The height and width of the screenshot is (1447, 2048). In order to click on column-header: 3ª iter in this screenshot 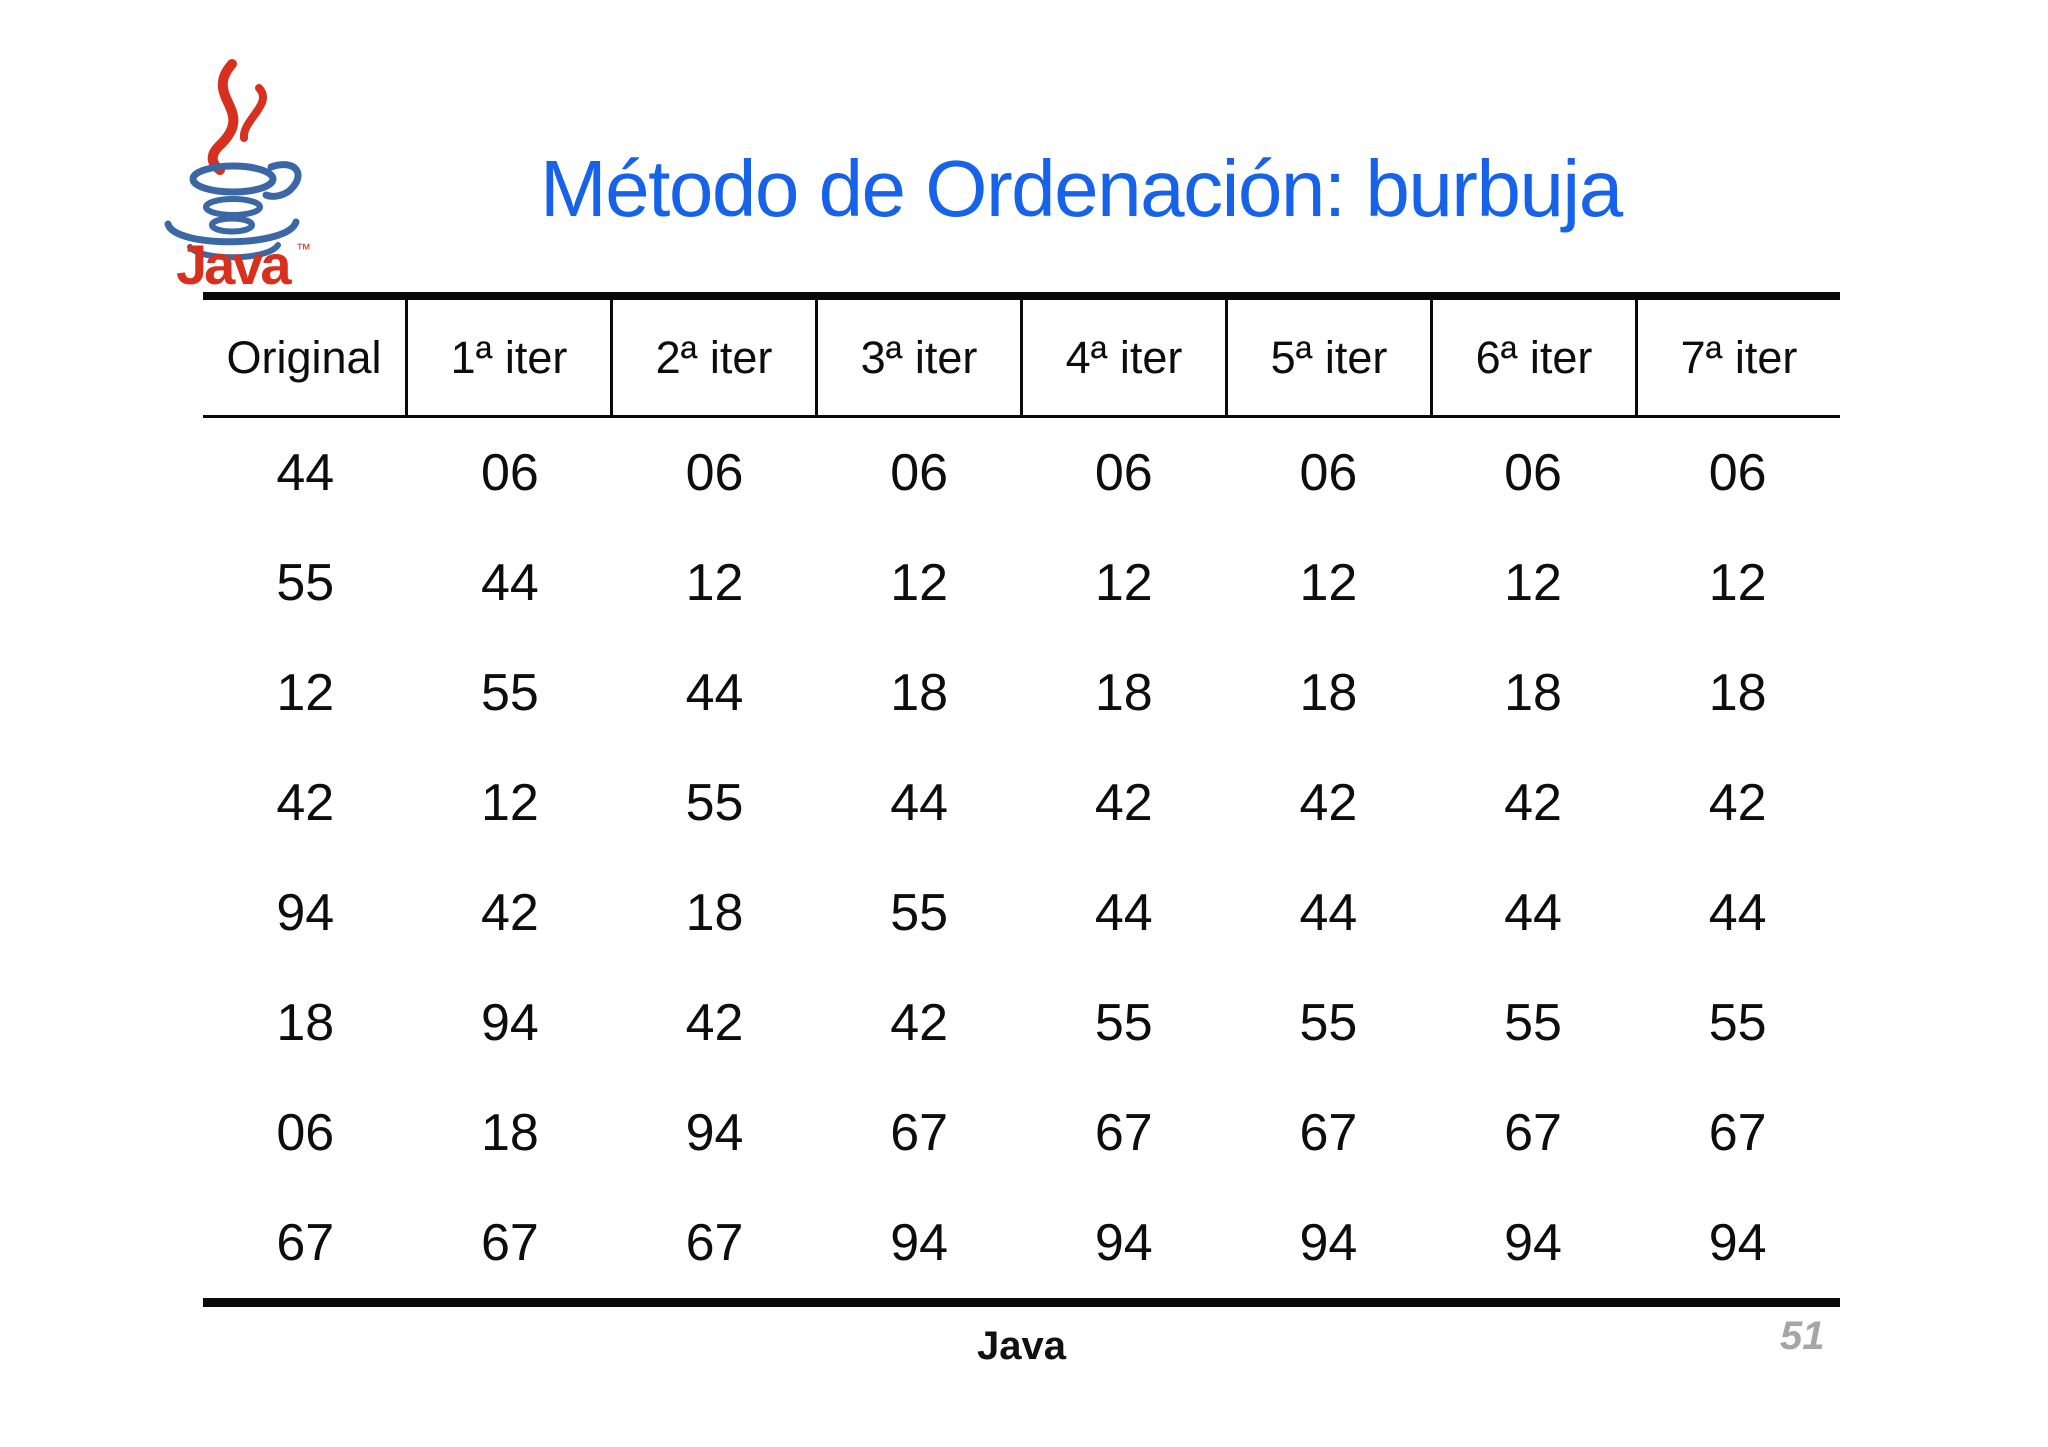, I will do `click(920, 357)`.